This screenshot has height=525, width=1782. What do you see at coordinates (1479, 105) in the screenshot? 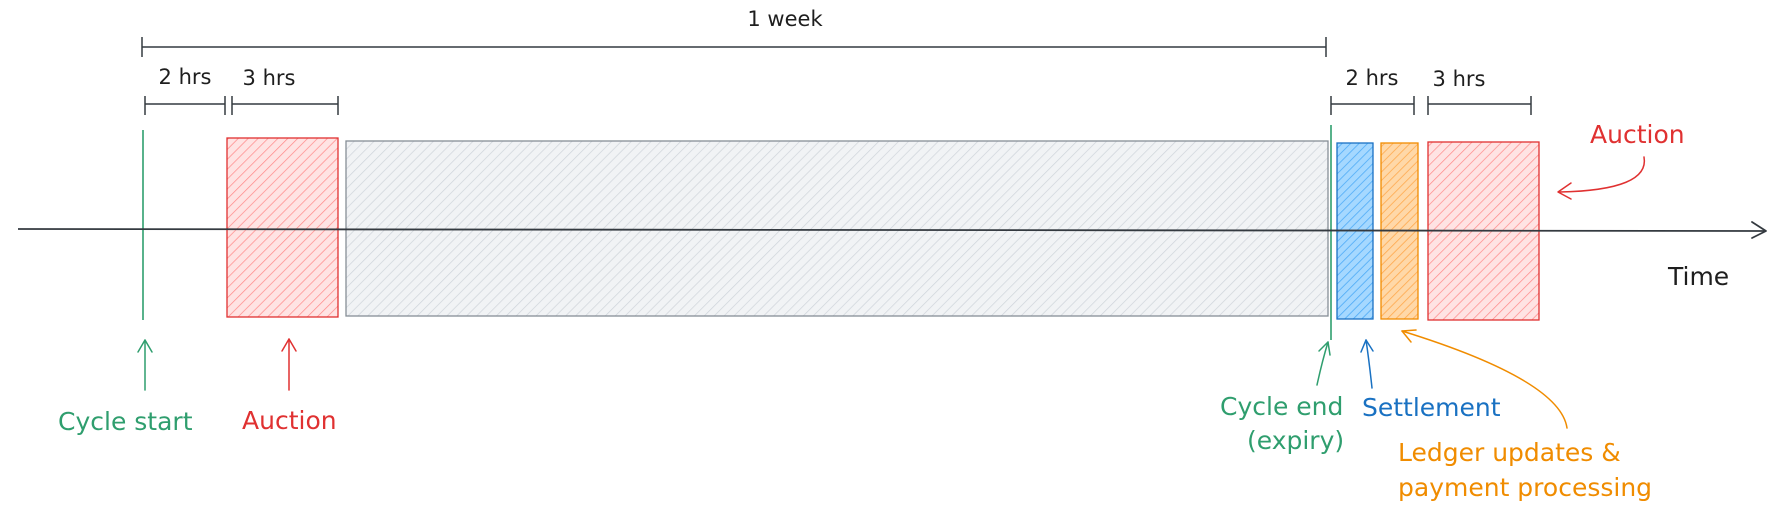
I see `end-three-hrs-bracket` at bounding box center [1479, 105].